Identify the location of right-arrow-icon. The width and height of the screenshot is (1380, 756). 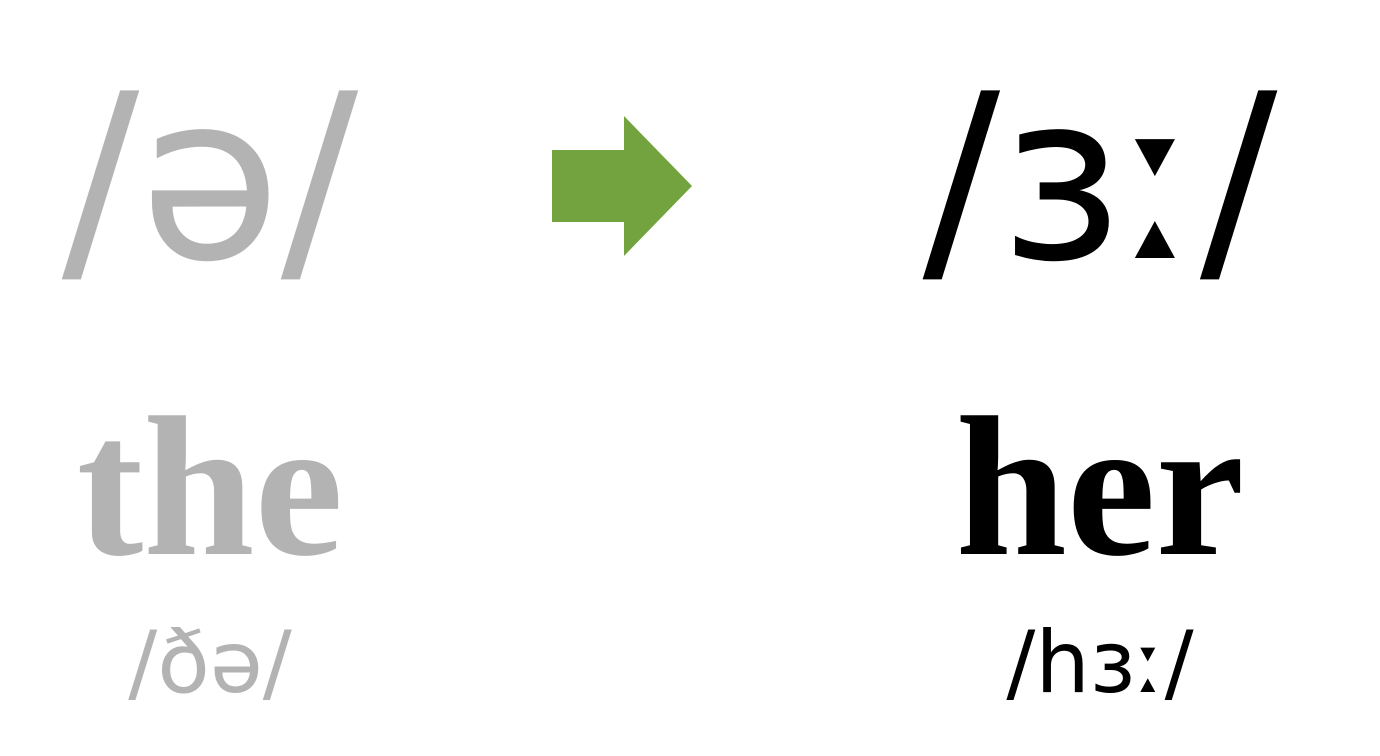
(622, 186).